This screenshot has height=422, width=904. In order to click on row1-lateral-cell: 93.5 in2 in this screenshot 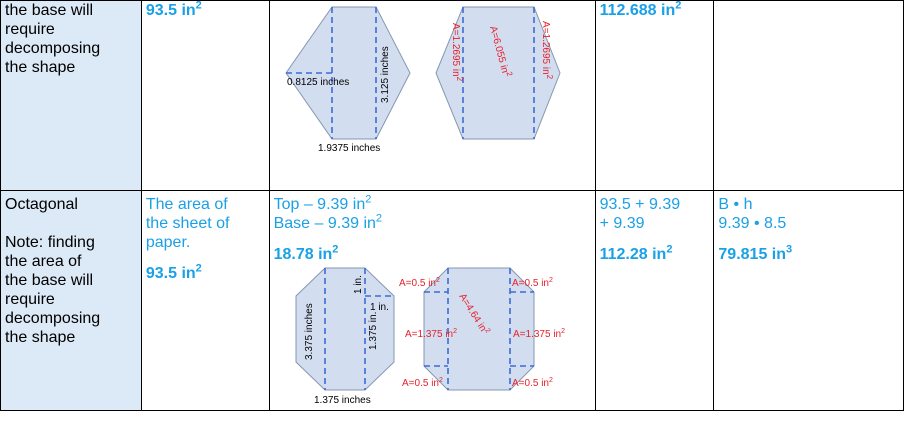, I will do `click(205, 95)`.